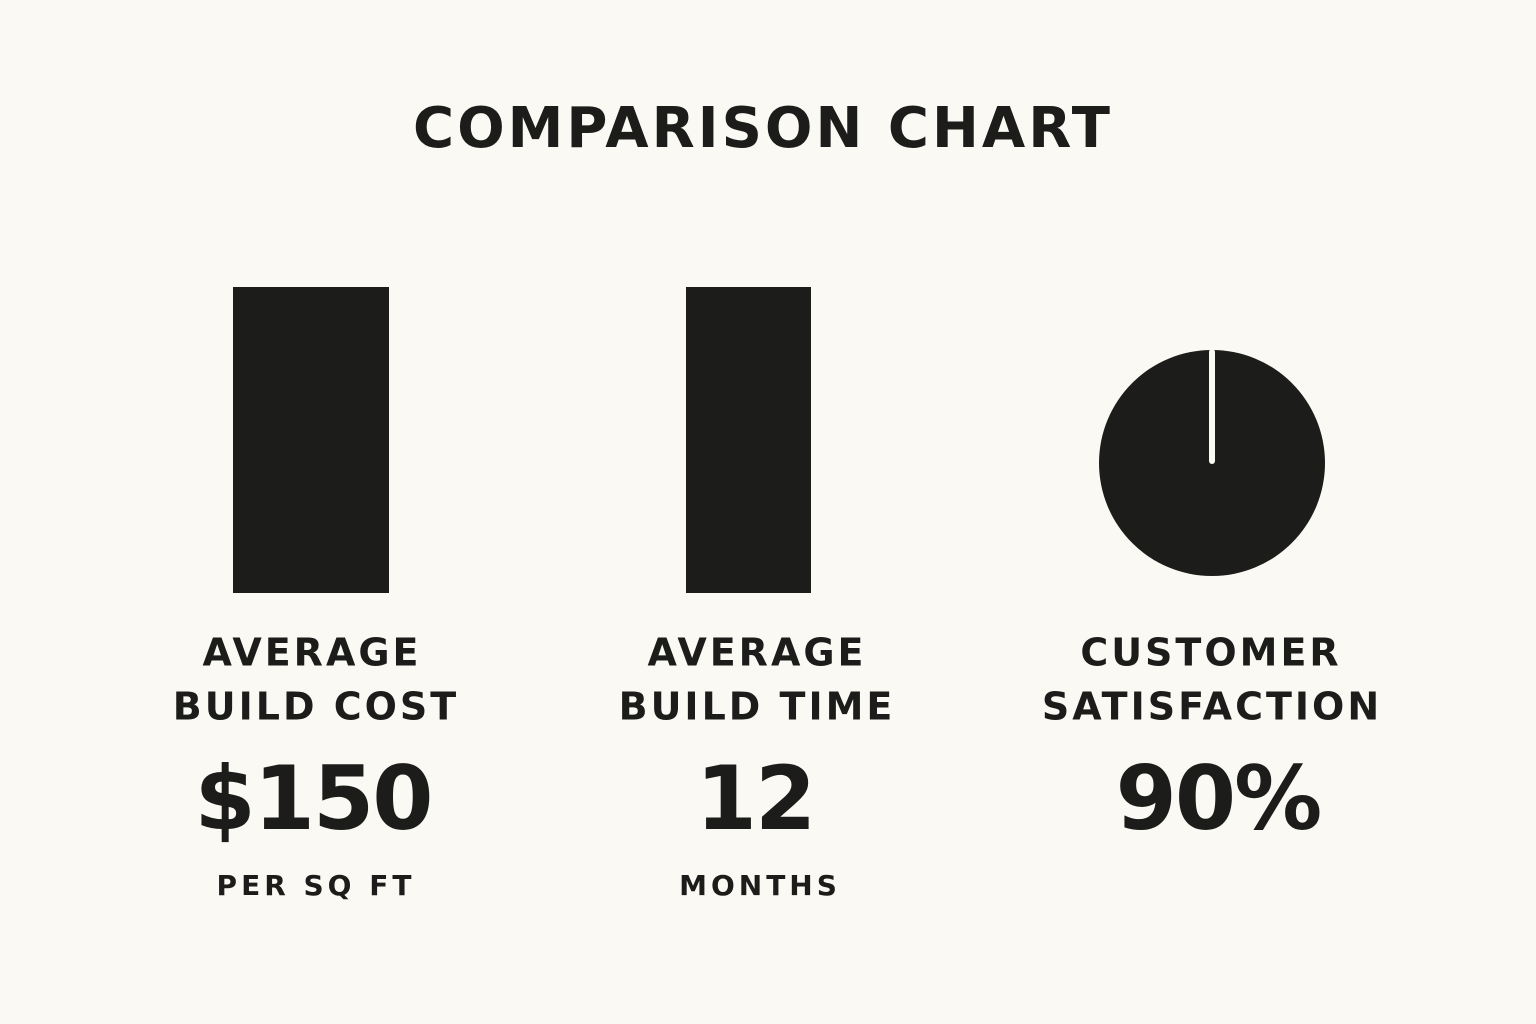 Image resolution: width=1536 pixels, height=1024 pixels. What do you see at coordinates (1218, 798) in the screenshot?
I see `item-value: 90%` at bounding box center [1218, 798].